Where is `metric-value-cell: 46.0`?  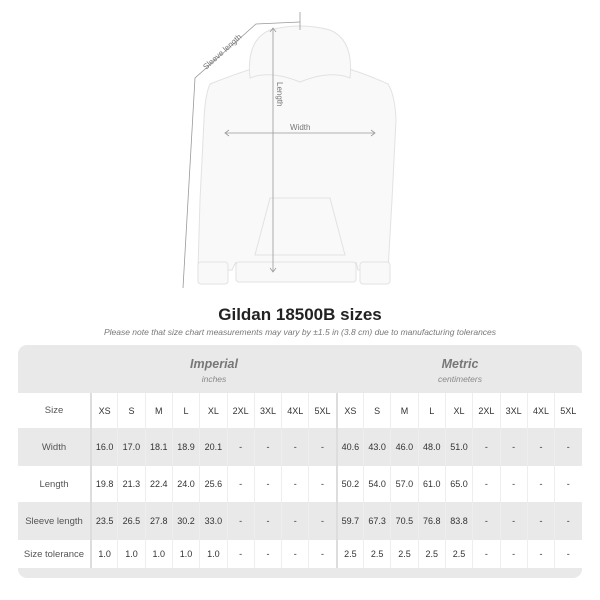
metric-value-cell: 46.0 is located at coordinates (403, 447).